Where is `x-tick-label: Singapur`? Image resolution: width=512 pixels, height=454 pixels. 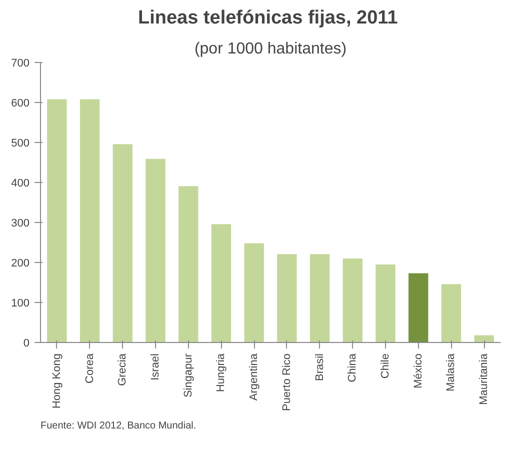 x-tick-label: Singapur is located at coordinates (188, 375).